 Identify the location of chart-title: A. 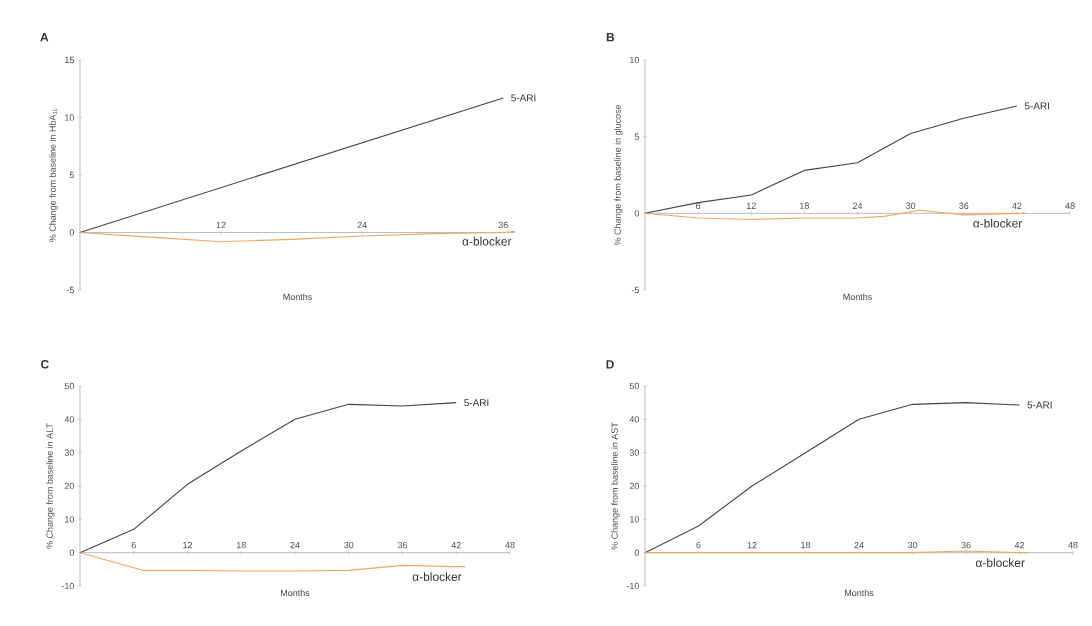
(44, 37).